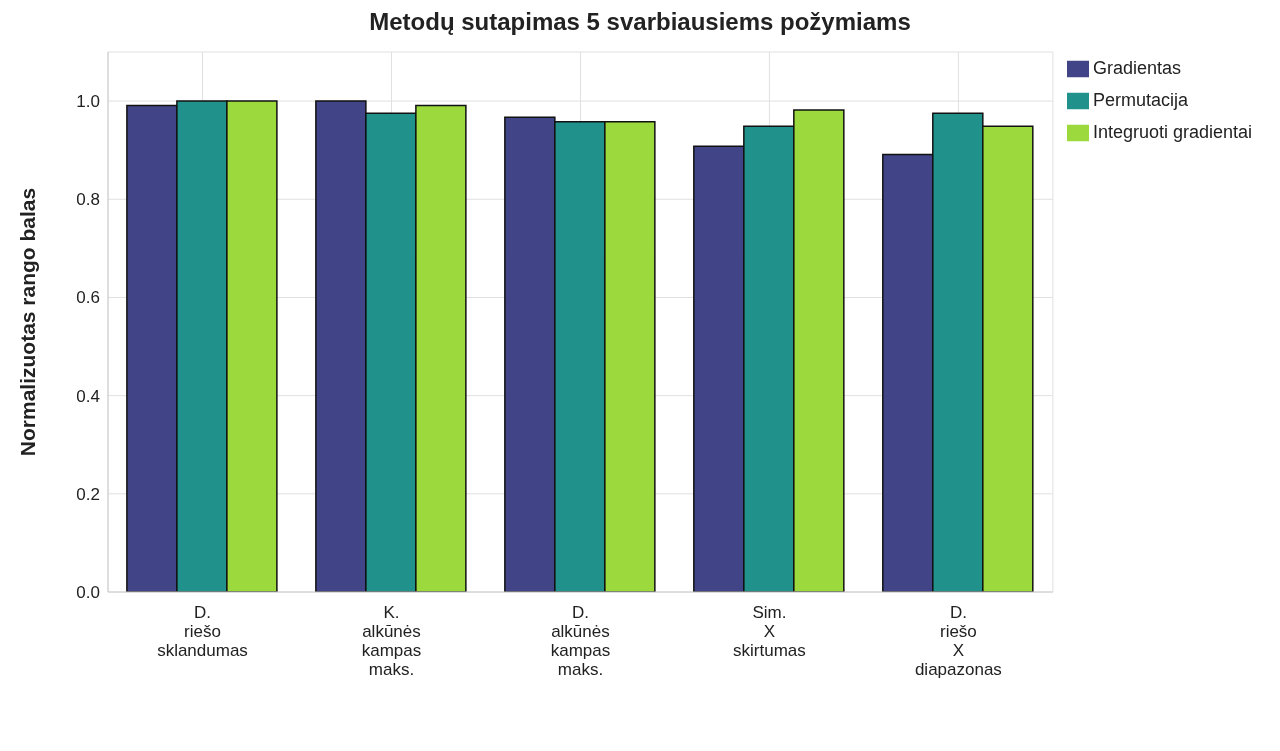 Image resolution: width=1280 pixels, height=751 pixels. Describe the element at coordinates (88, 494) in the screenshot. I see `y-tick-label: 0.2` at that location.